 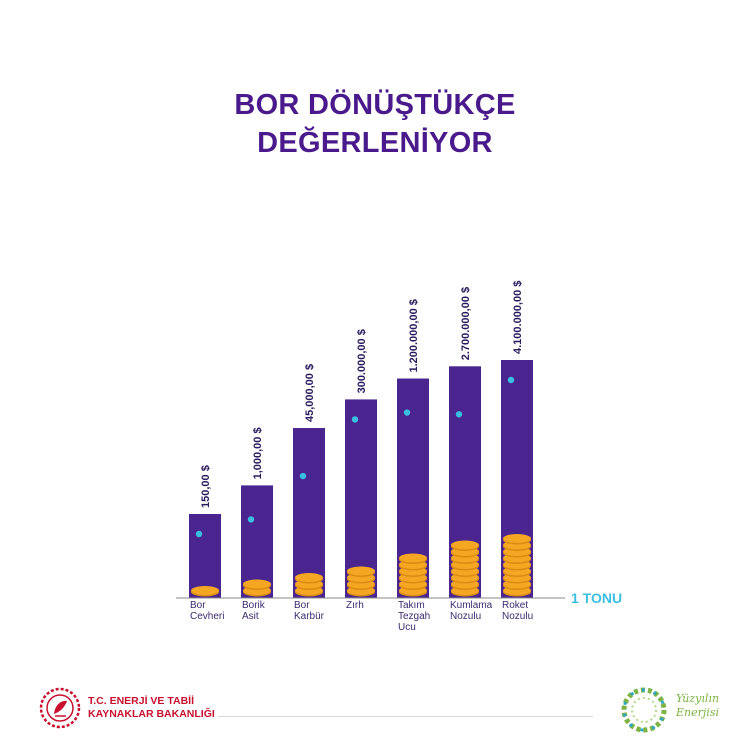 I want to click on category-label-1: Borik Asit, so click(x=254, y=611).